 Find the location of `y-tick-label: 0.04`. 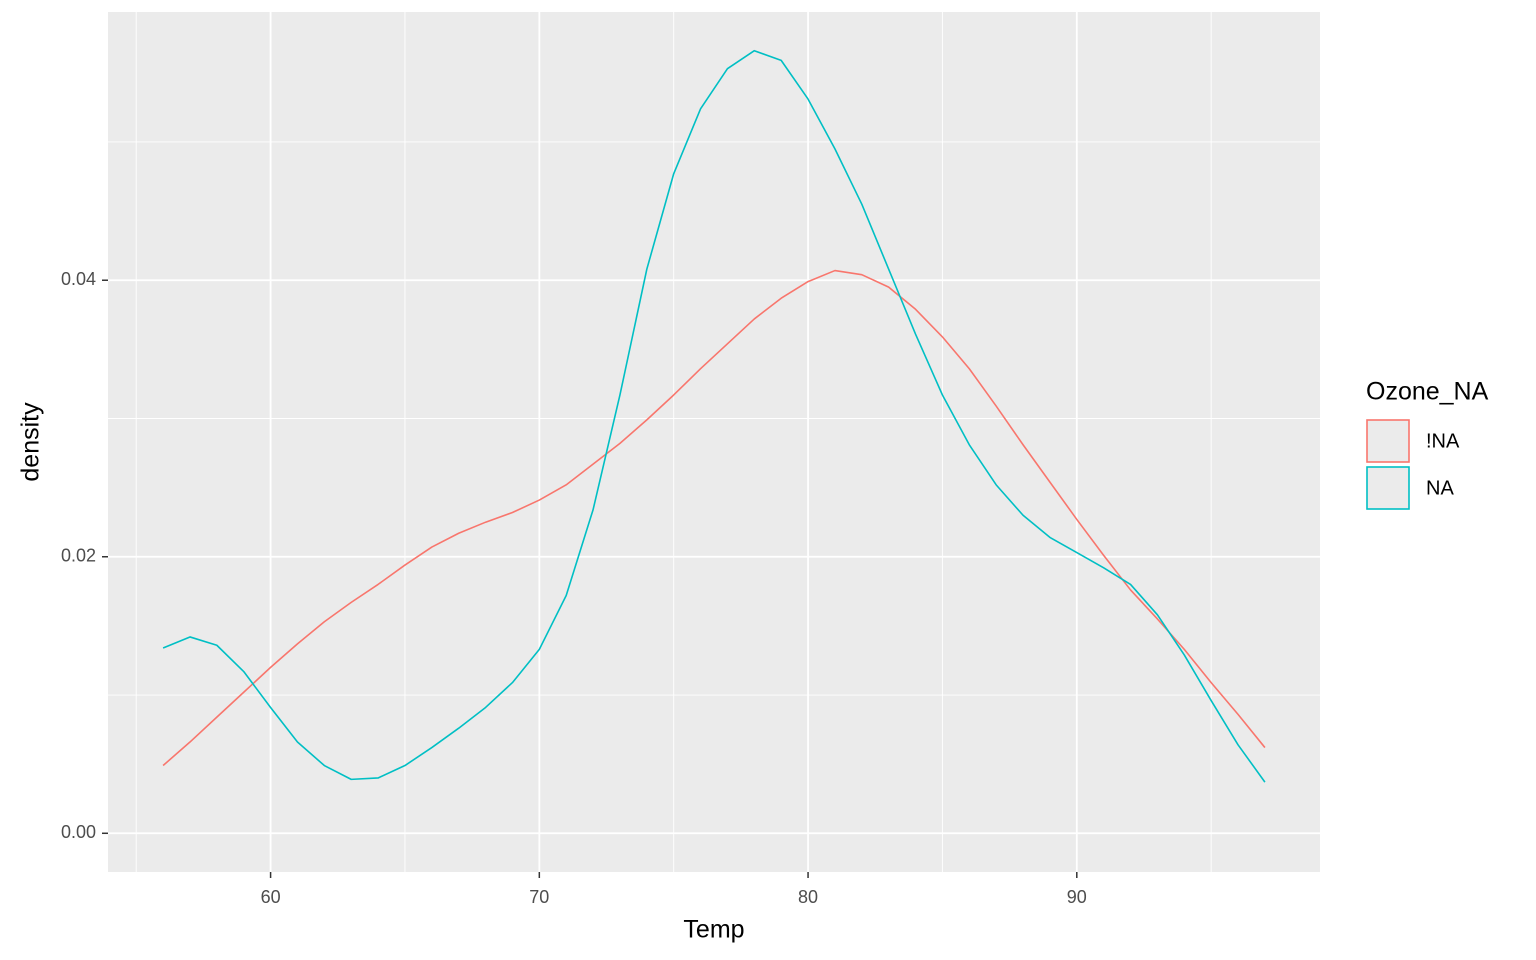

y-tick-label: 0.04 is located at coordinates (78, 279).